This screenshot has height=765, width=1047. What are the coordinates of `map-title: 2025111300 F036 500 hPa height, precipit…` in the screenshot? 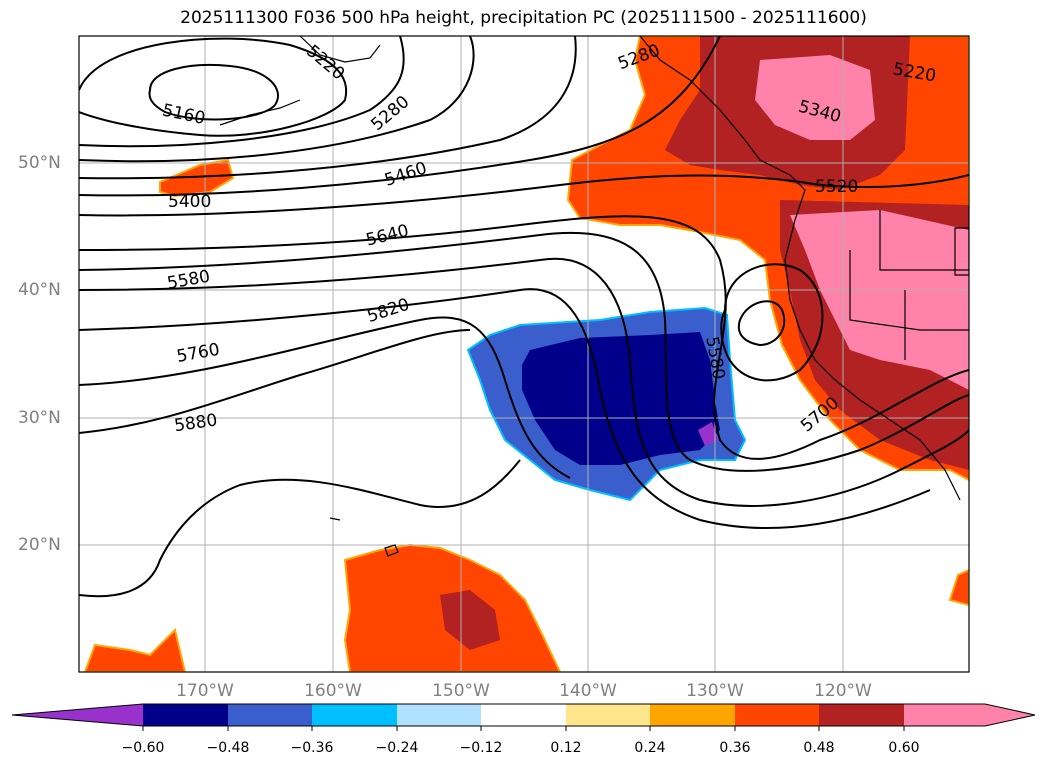 It's located at (523, 18).